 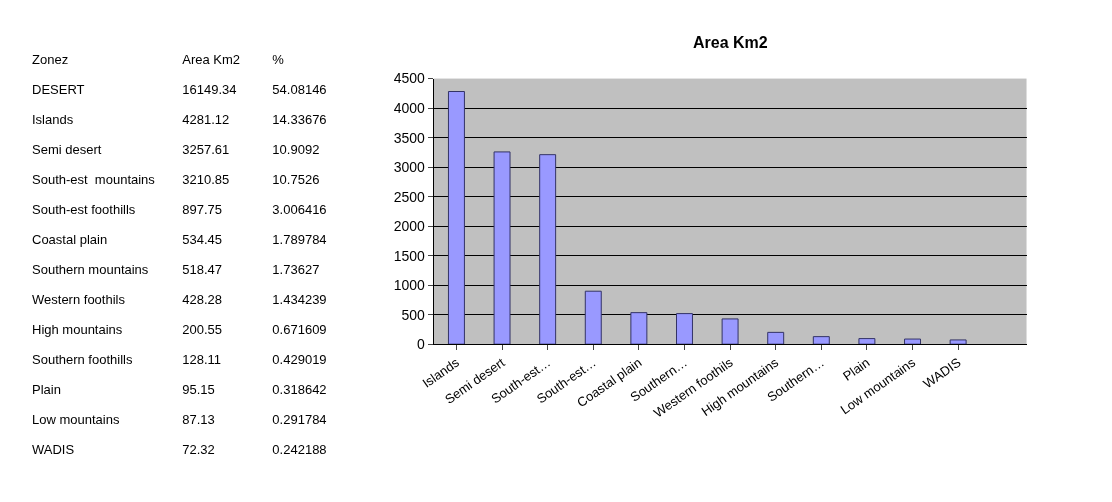 I want to click on category-label: WADIS, so click(x=53, y=449).